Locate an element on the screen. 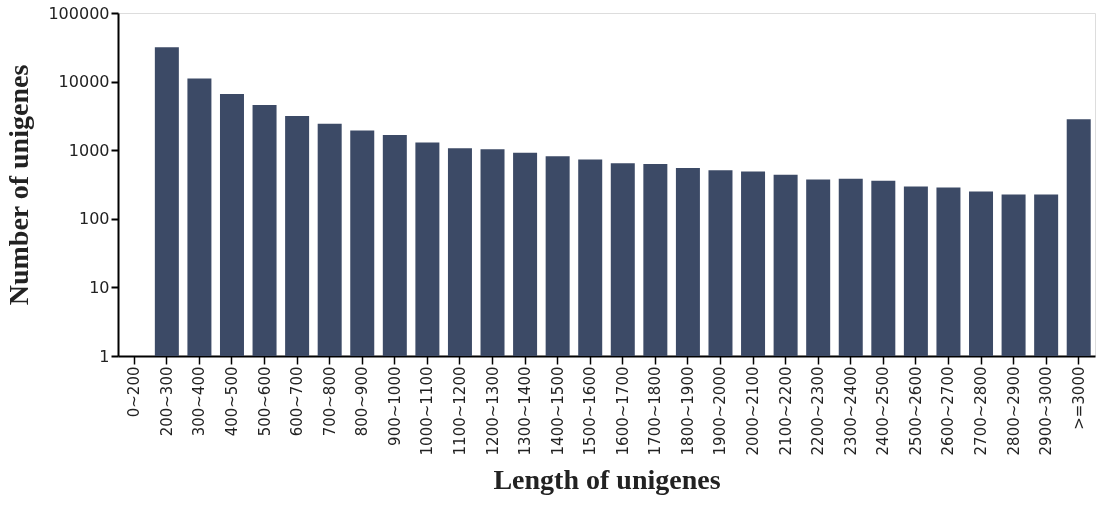  x-tick-label: 1500~1600 is located at coordinates (590, 411).